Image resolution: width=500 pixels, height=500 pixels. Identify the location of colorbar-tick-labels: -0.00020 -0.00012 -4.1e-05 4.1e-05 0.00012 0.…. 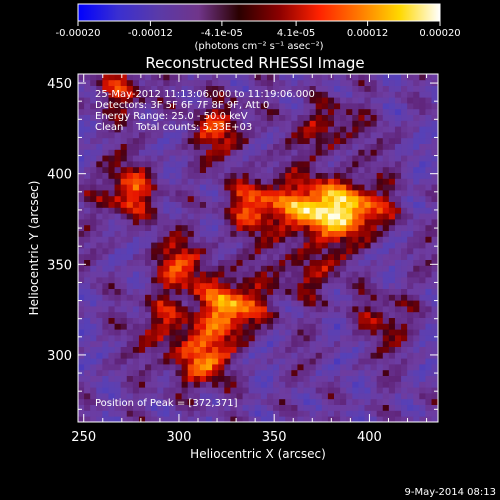
(258, 33).